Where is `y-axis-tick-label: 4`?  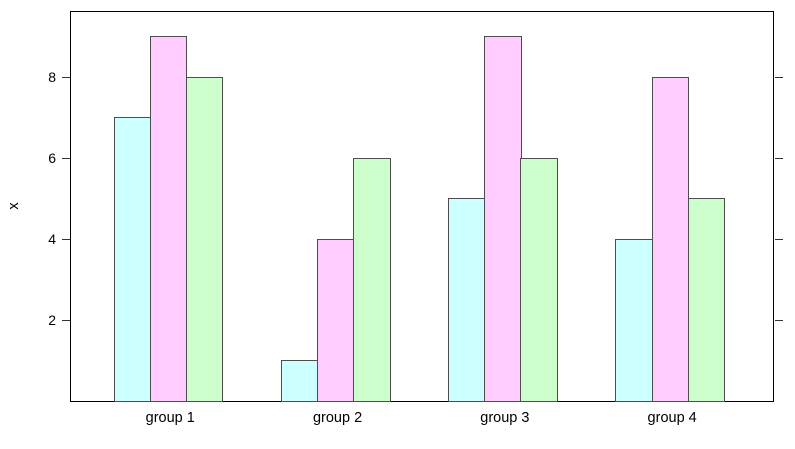
y-axis-tick-label: 4 is located at coordinates (52, 239).